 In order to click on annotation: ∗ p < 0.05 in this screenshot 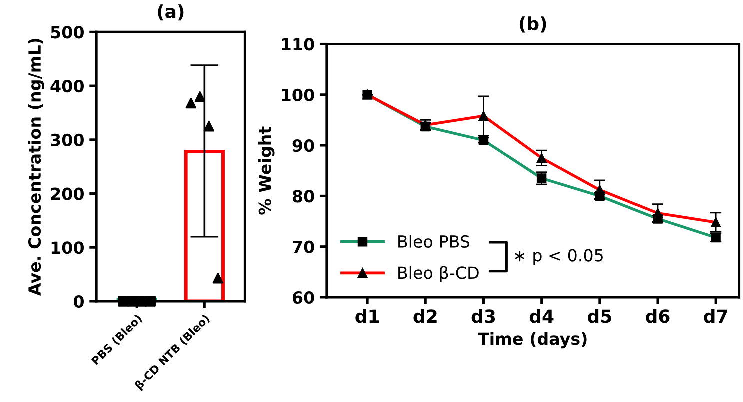, I will do `click(559, 257)`.